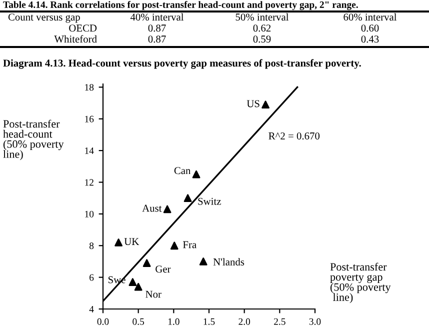 The width and height of the screenshot is (429, 334). I want to click on annotation: Can, so click(182, 170).